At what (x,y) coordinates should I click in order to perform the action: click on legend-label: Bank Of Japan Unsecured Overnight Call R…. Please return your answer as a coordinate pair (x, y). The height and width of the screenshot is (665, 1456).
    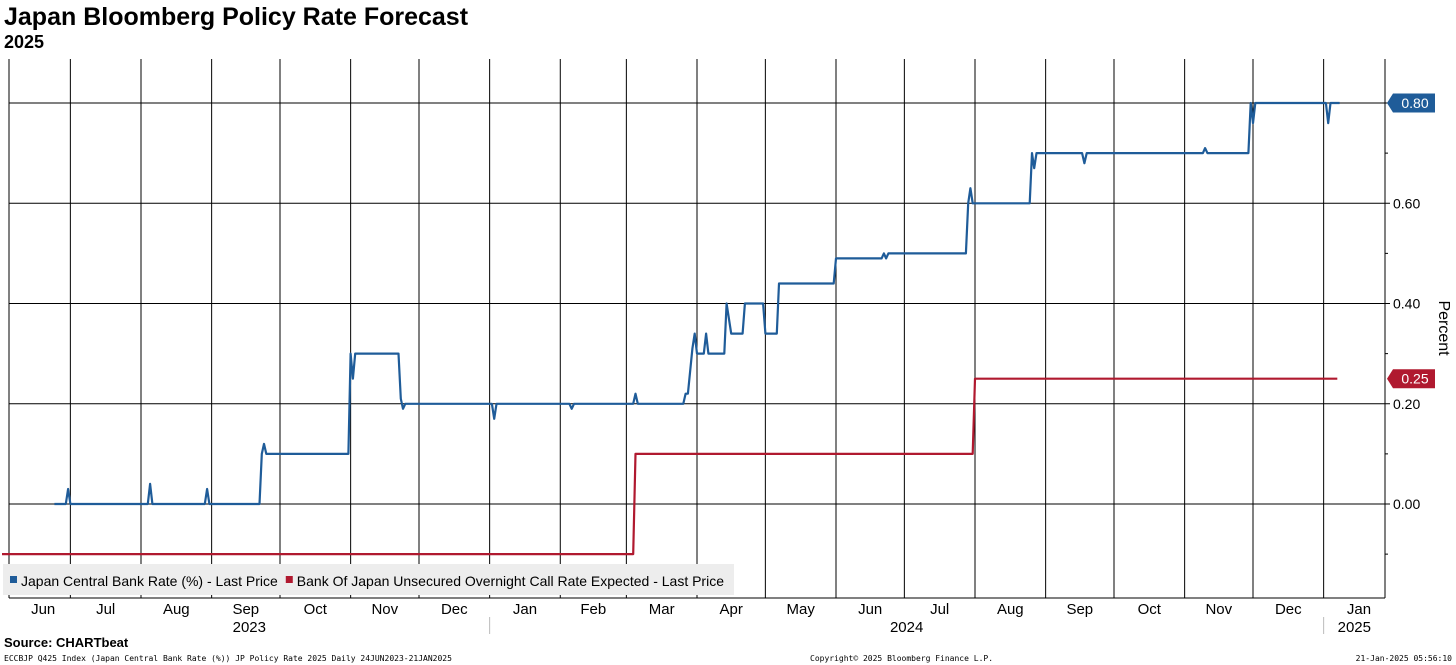
    Looking at the image, I should click on (510, 581).